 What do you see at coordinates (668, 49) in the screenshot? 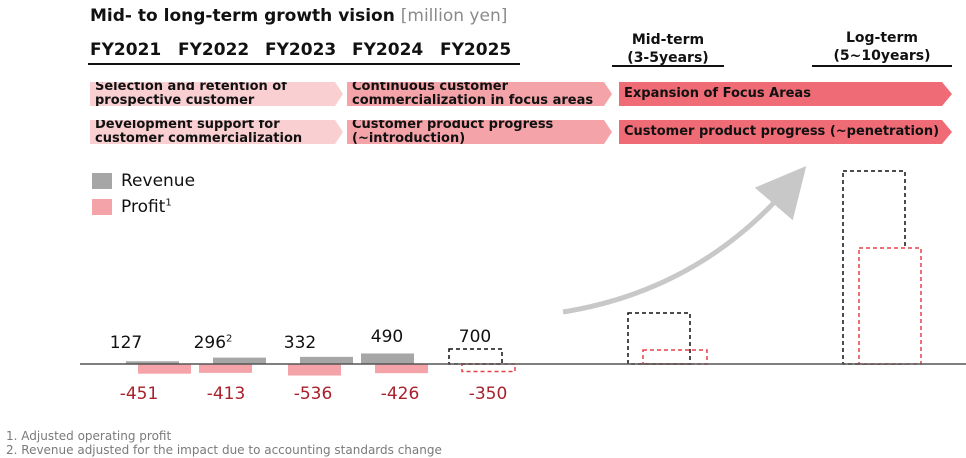
I see `mid-term-header: Mid-term (3-5years)` at bounding box center [668, 49].